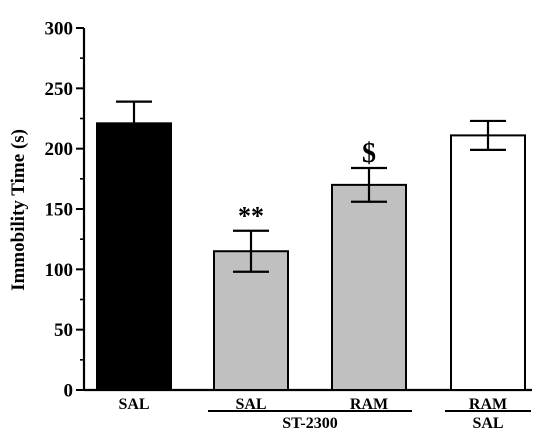  What do you see at coordinates (369, 153) in the screenshot?
I see `significance-marker: $` at bounding box center [369, 153].